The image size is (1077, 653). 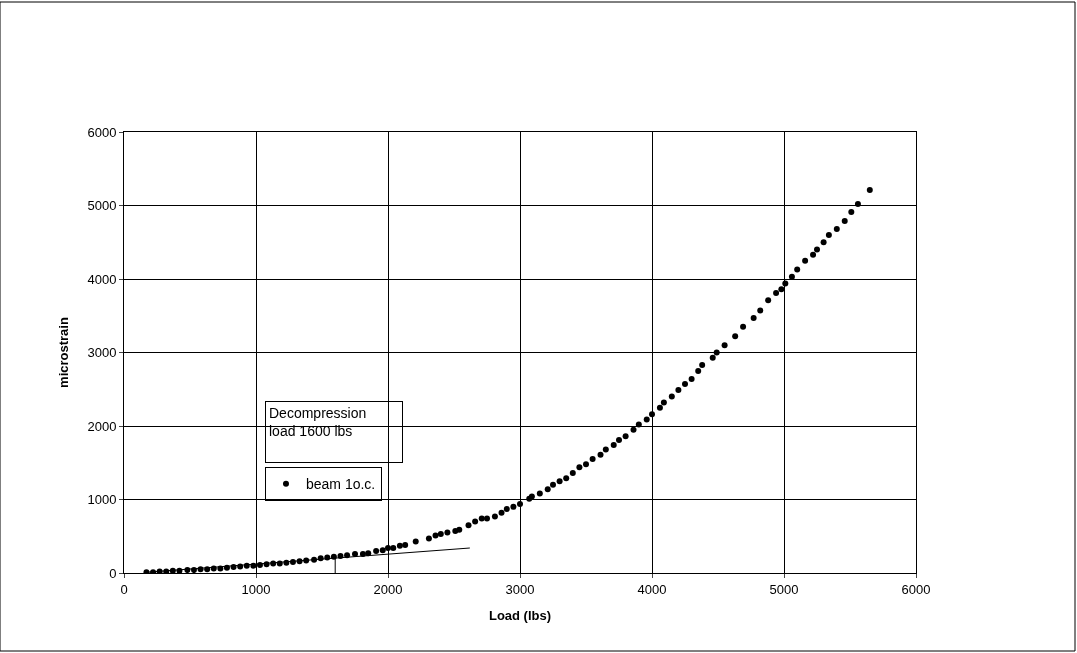 What do you see at coordinates (340, 484) in the screenshot?
I see `legend-label: beam 1o.c.` at bounding box center [340, 484].